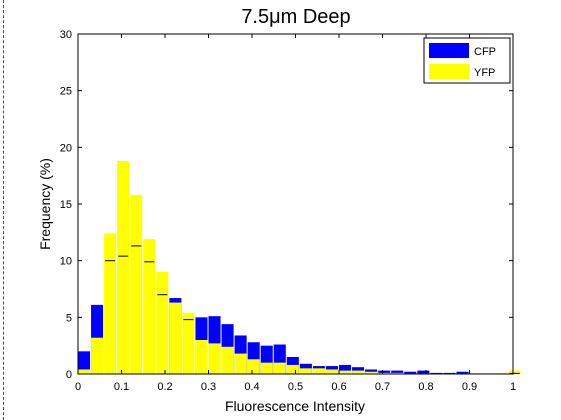 This screenshot has width=561, height=420. Describe the element at coordinates (513, 387) in the screenshot. I see `x-tick-label: 1` at that location.